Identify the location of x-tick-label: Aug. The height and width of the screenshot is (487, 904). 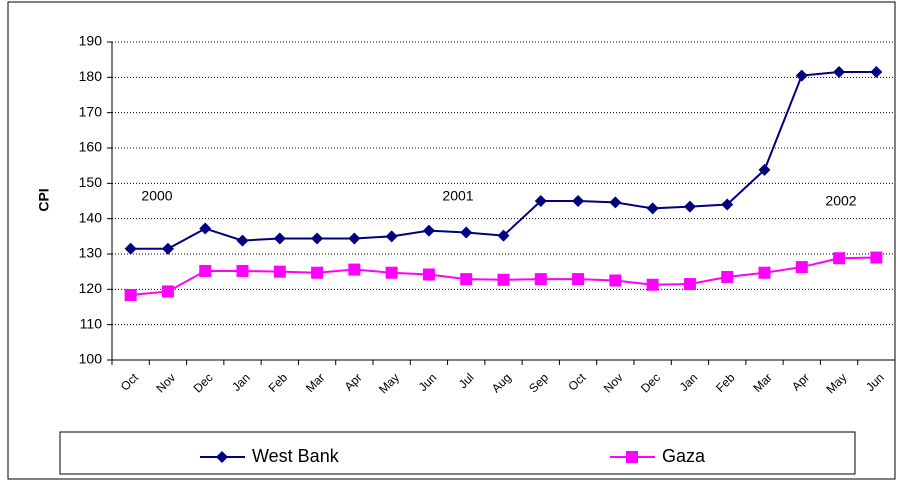
(501, 382).